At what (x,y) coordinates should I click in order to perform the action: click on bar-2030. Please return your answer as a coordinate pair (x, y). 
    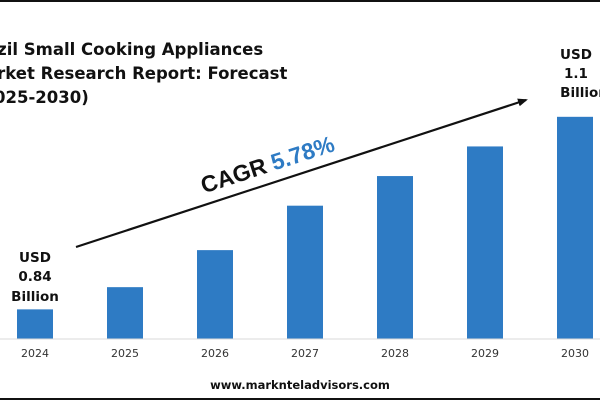
    Looking at the image, I should click on (575, 227).